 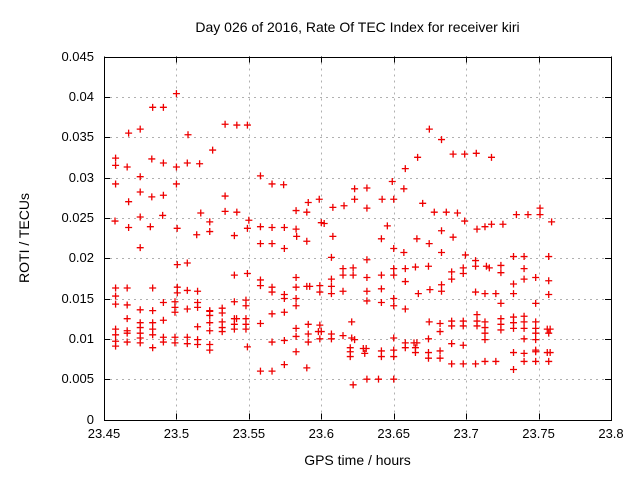 I want to click on y-tick-label: 0.01, so click(x=81, y=338).